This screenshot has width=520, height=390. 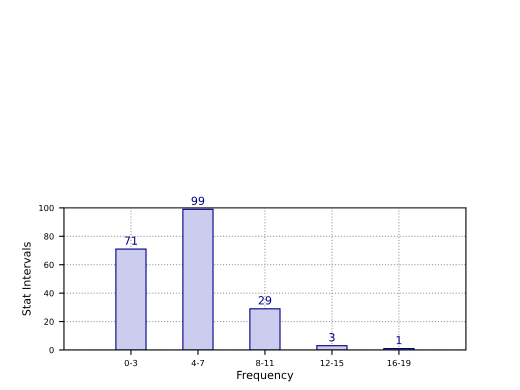 What do you see at coordinates (198, 201) in the screenshot?
I see `data-label: 99` at bounding box center [198, 201].